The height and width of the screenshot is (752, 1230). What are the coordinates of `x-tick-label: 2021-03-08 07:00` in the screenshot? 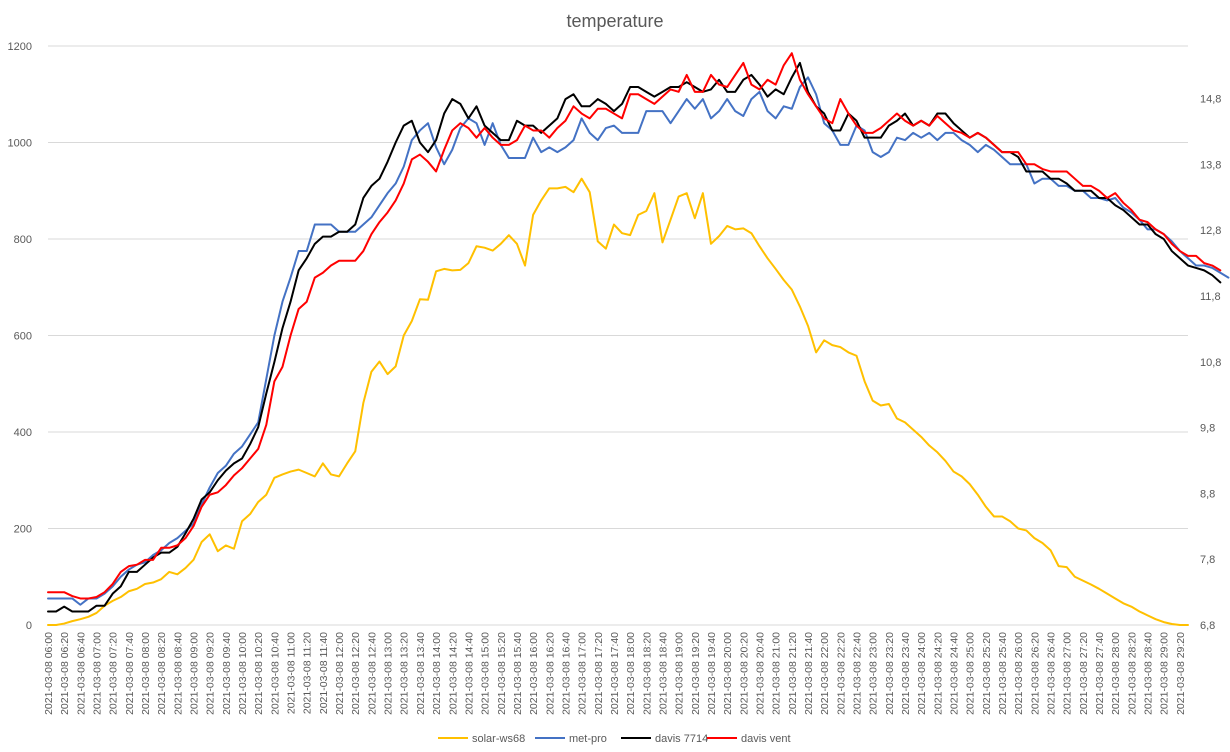 It's located at (98, 673).